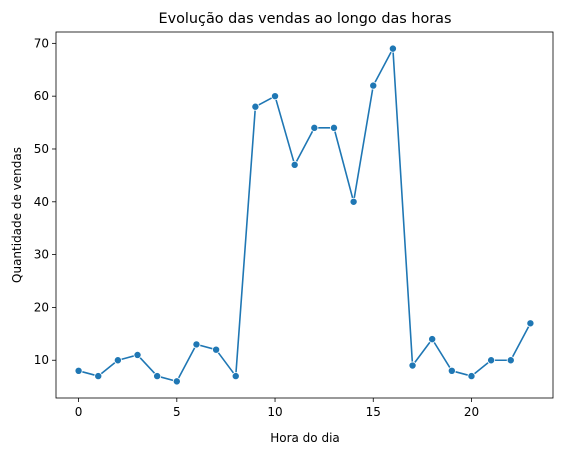 This screenshot has width=562, height=455. I want to click on y-axis: 10 20 30 40 50 60 70, so click(45, 201).